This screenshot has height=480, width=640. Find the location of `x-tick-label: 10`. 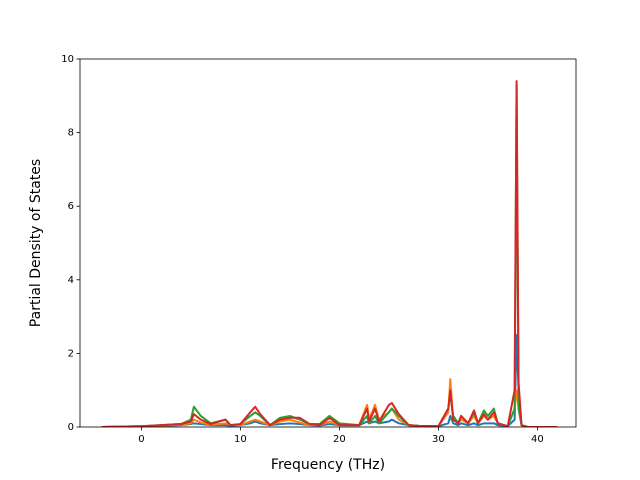

x-tick-label: 10 is located at coordinates (240, 439).